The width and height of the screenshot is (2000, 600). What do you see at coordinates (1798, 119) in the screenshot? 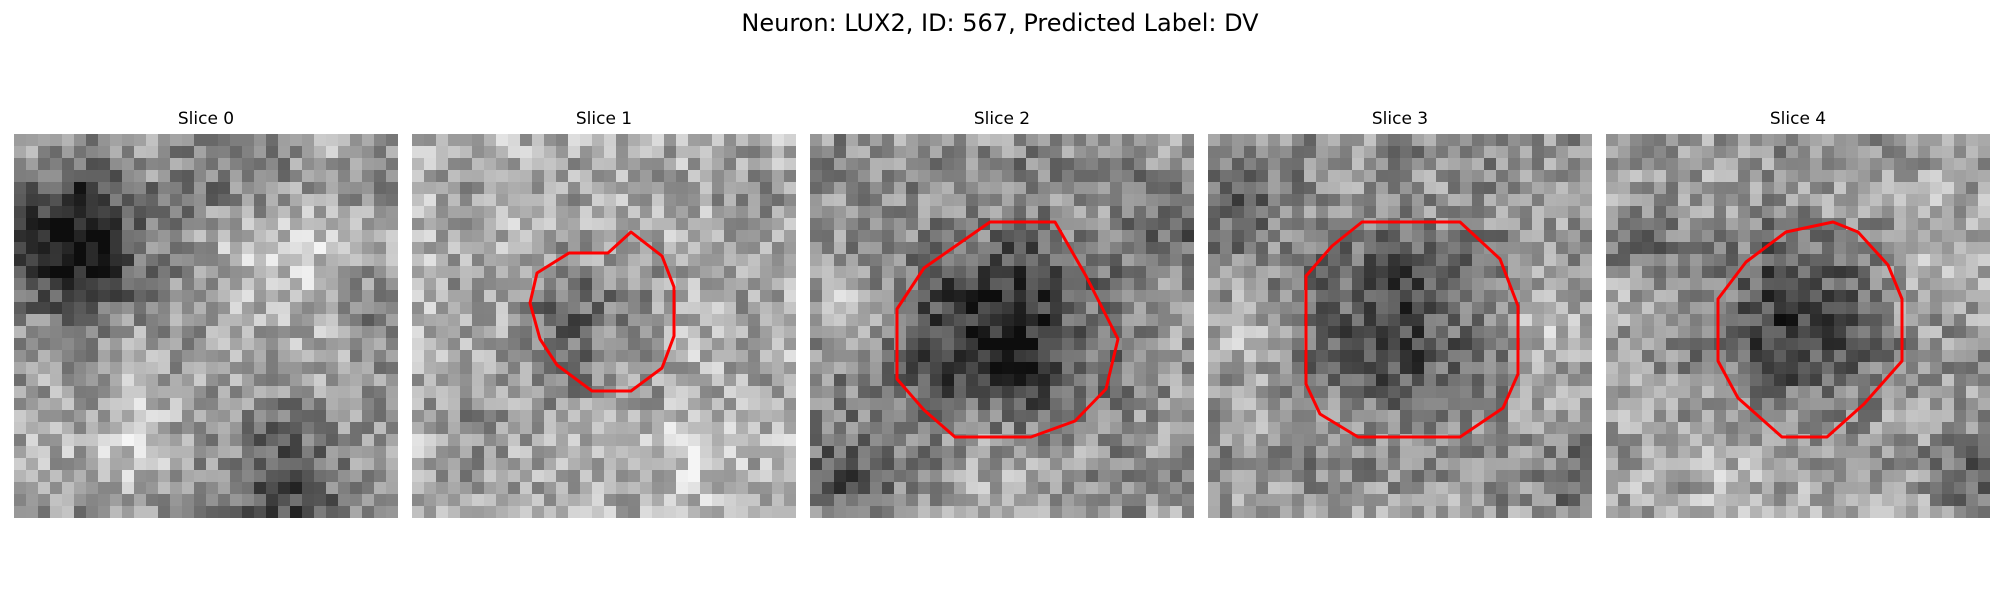
I see `slice-title-4: Slice 4` at bounding box center [1798, 119].